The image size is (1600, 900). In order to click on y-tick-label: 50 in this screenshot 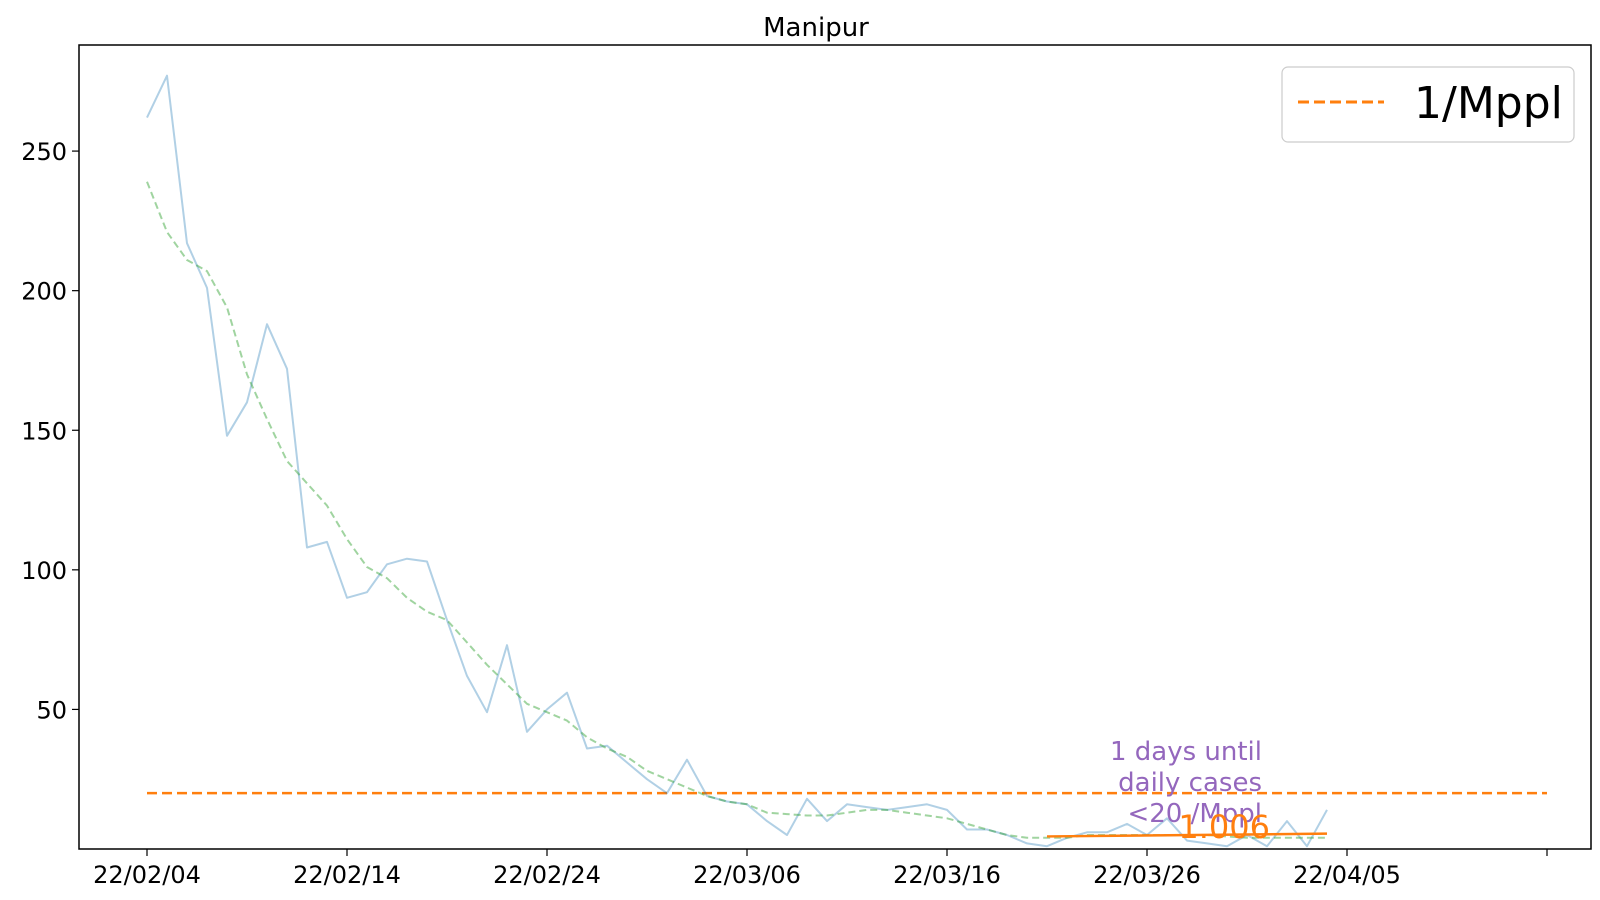, I will do `click(51, 710)`.